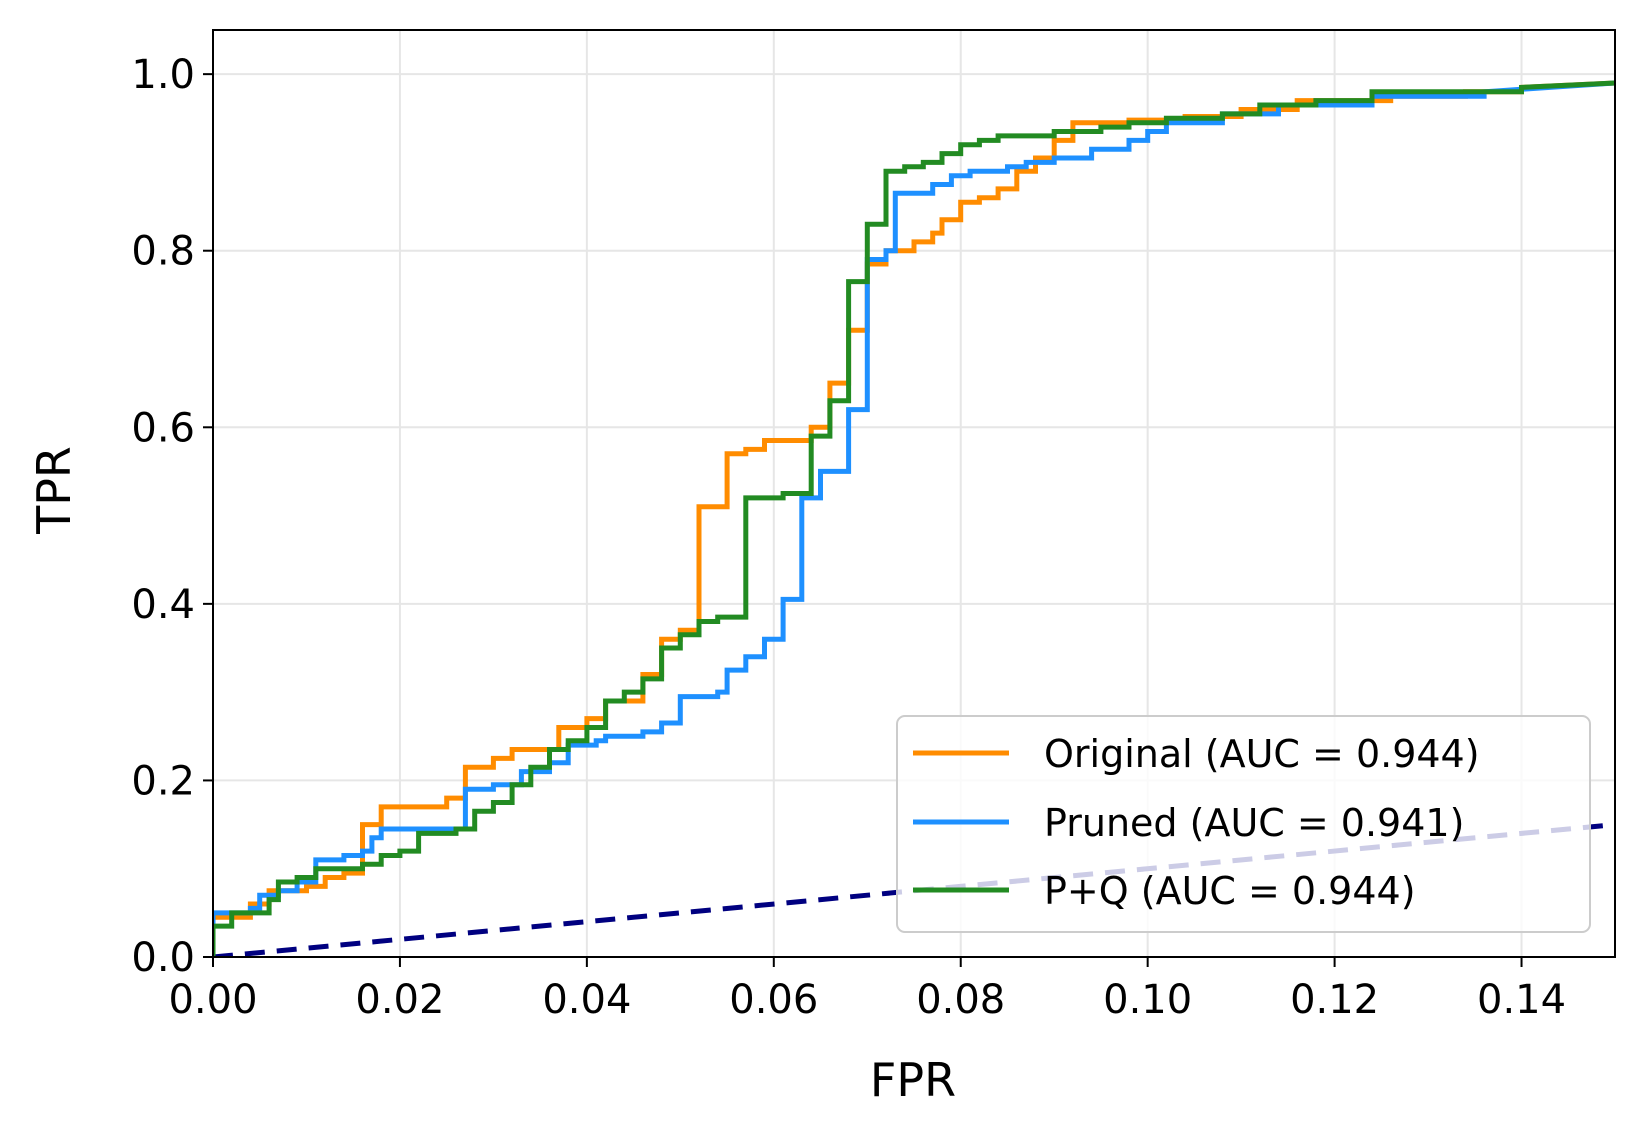  I want to click on legend-label-pq: P+Q (AUC = 0.944), so click(1230, 891).